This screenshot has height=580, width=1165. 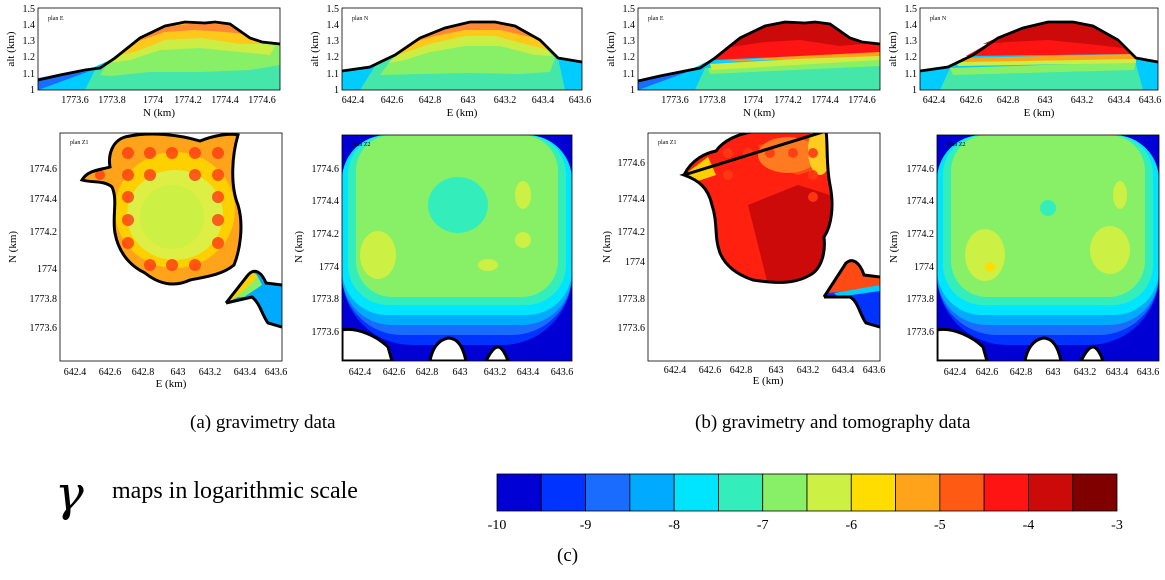 I want to click on plan-label: plan Z2, so click(x=956, y=145).